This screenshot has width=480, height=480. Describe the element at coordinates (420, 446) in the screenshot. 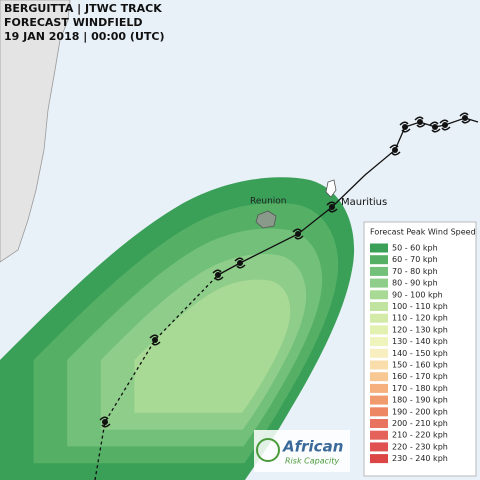

I see `legend-label: 220 - 230 kph` at that location.